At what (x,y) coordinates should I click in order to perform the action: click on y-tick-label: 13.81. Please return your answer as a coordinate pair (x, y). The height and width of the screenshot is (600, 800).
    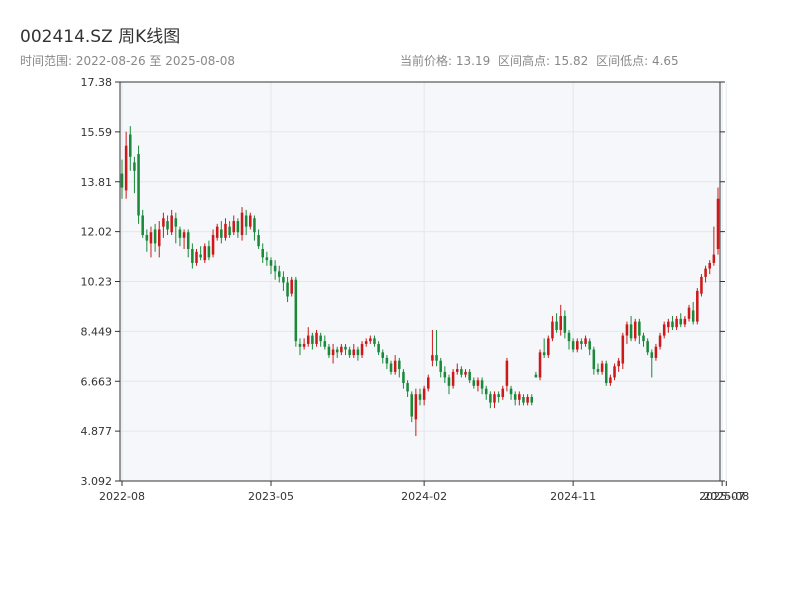
    Looking at the image, I should click on (97, 182).